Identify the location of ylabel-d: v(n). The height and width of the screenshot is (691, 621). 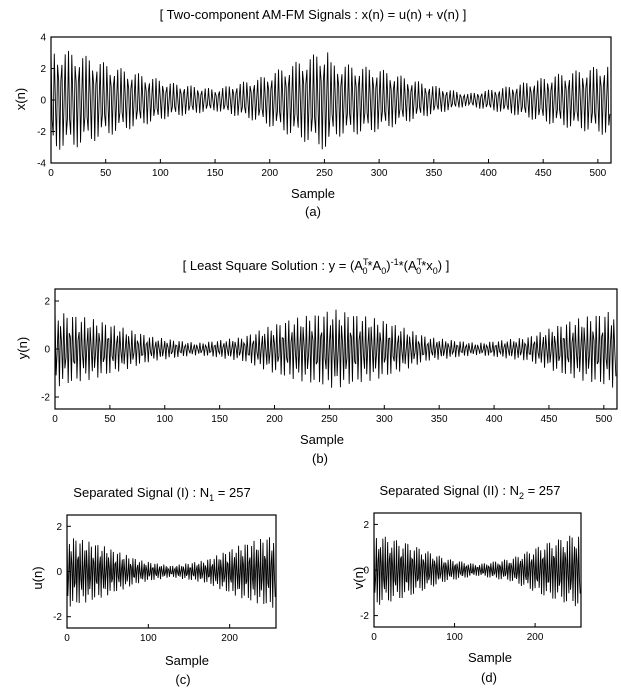
(358, 578).